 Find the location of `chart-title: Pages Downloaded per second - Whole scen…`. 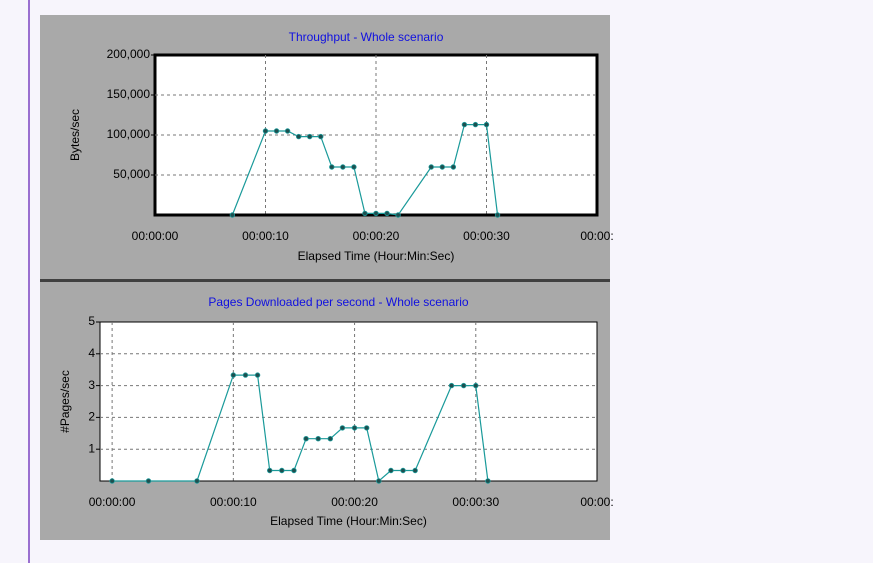

chart-title: Pages Downloaded per second - Whole scen… is located at coordinates (338, 302).